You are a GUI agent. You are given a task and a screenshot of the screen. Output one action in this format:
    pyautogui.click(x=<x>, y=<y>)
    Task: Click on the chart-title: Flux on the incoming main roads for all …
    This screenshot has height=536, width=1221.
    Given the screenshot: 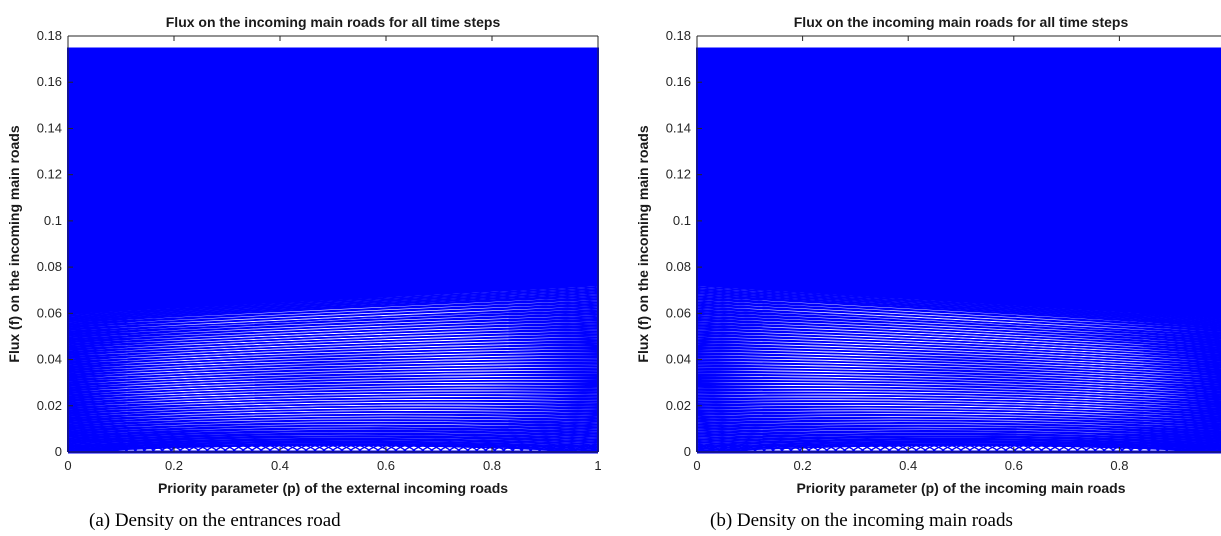 What is the action you would take?
    pyautogui.click(x=961, y=22)
    